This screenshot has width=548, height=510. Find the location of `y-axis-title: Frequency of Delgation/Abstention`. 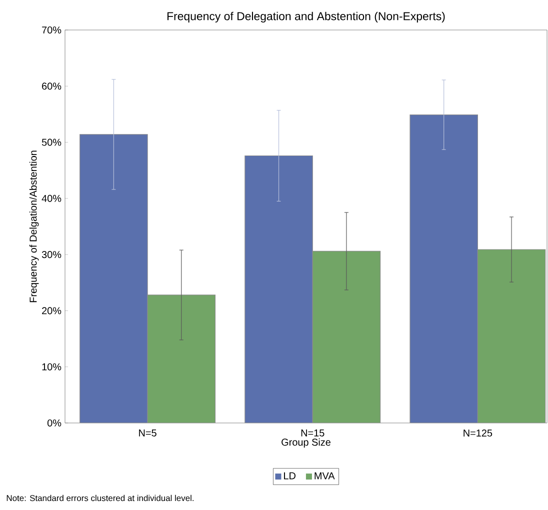

y-axis-title: Frequency of Delgation/Abstention is located at coordinates (34, 226).